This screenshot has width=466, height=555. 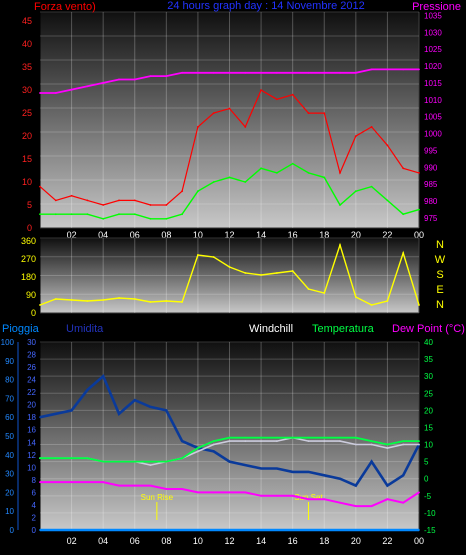 I want to click on x-tick-label: 06, so click(x=135, y=235).